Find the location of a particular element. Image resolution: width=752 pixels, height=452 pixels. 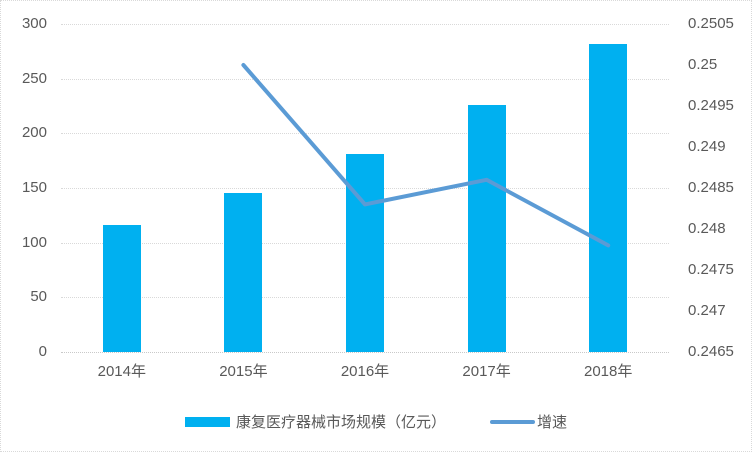

y-right-tick-label: 0.247 is located at coordinates (707, 310).